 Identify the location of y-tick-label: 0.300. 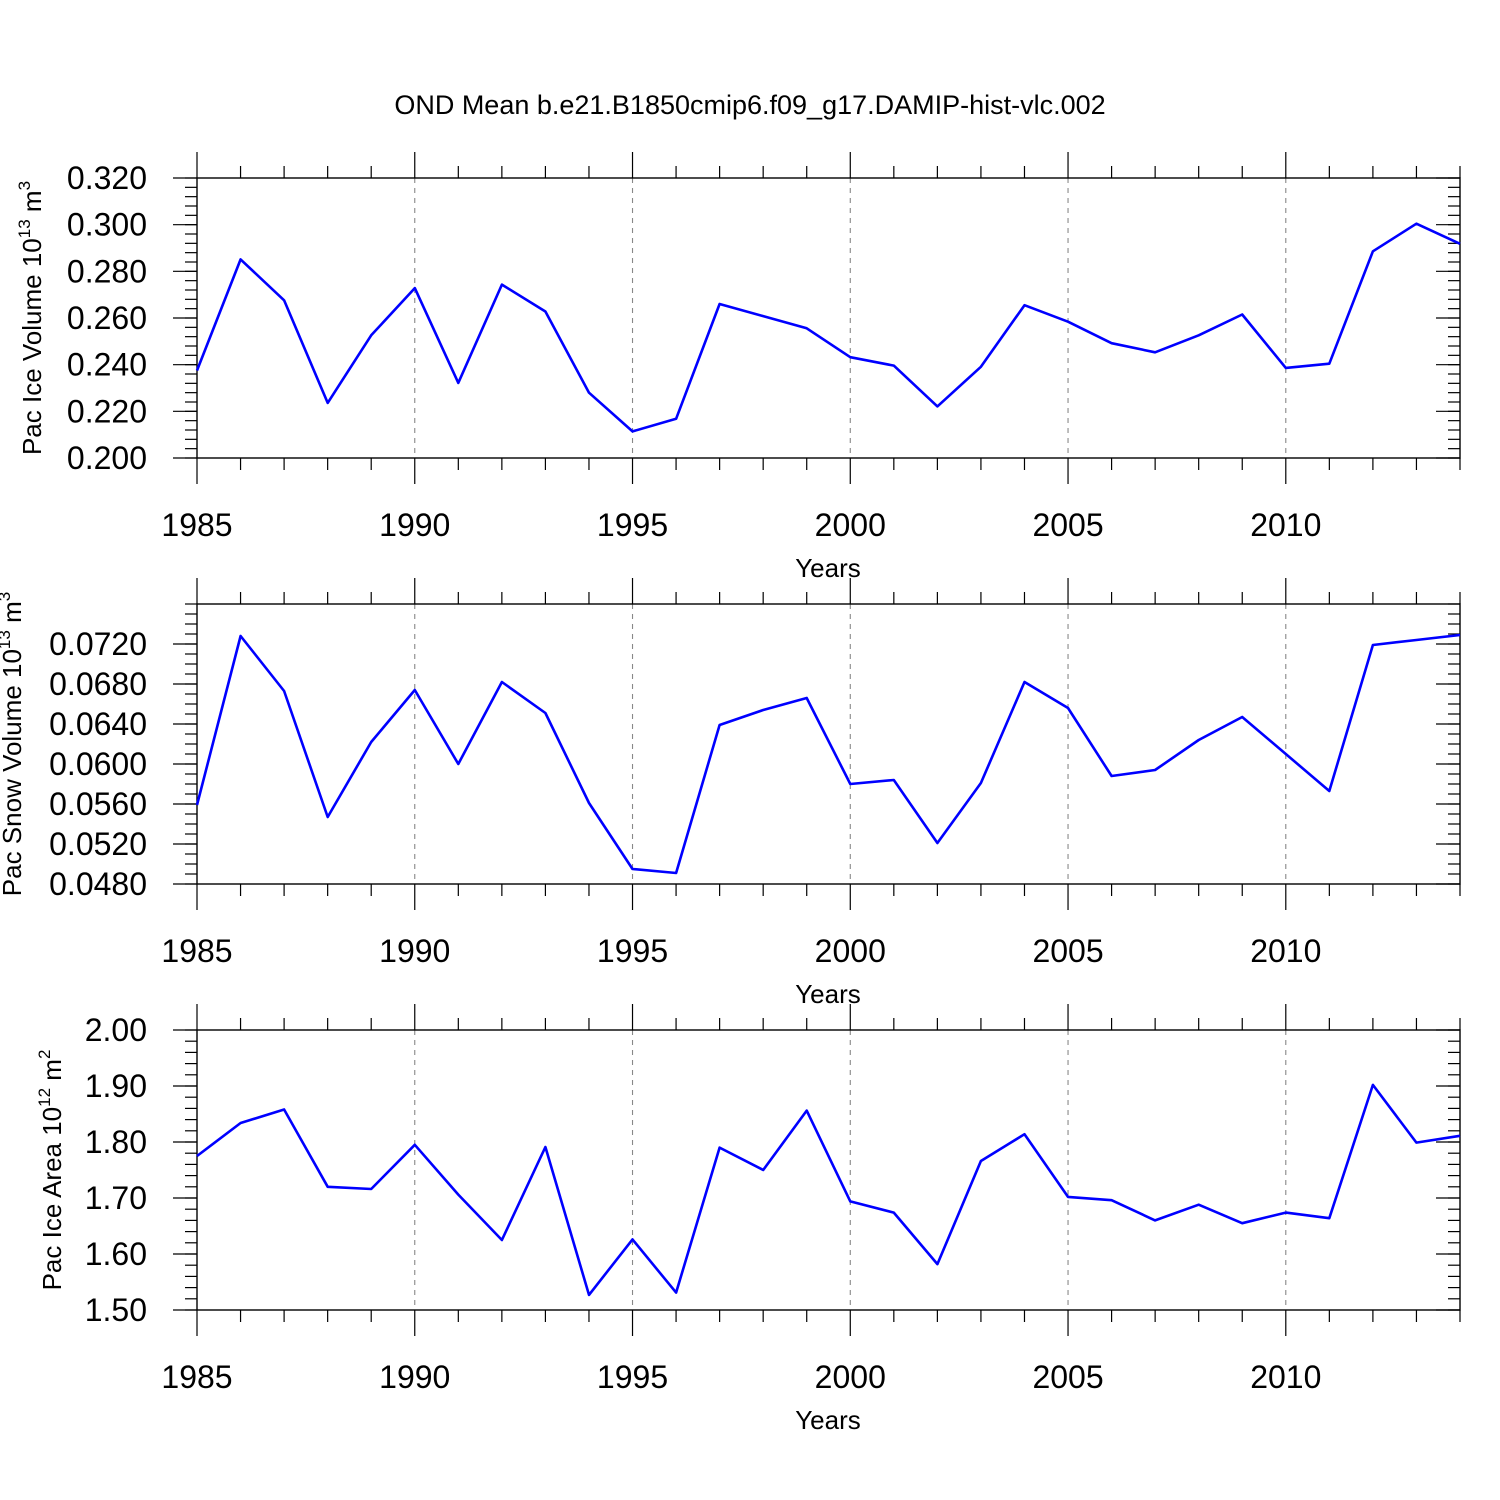
(107, 225).